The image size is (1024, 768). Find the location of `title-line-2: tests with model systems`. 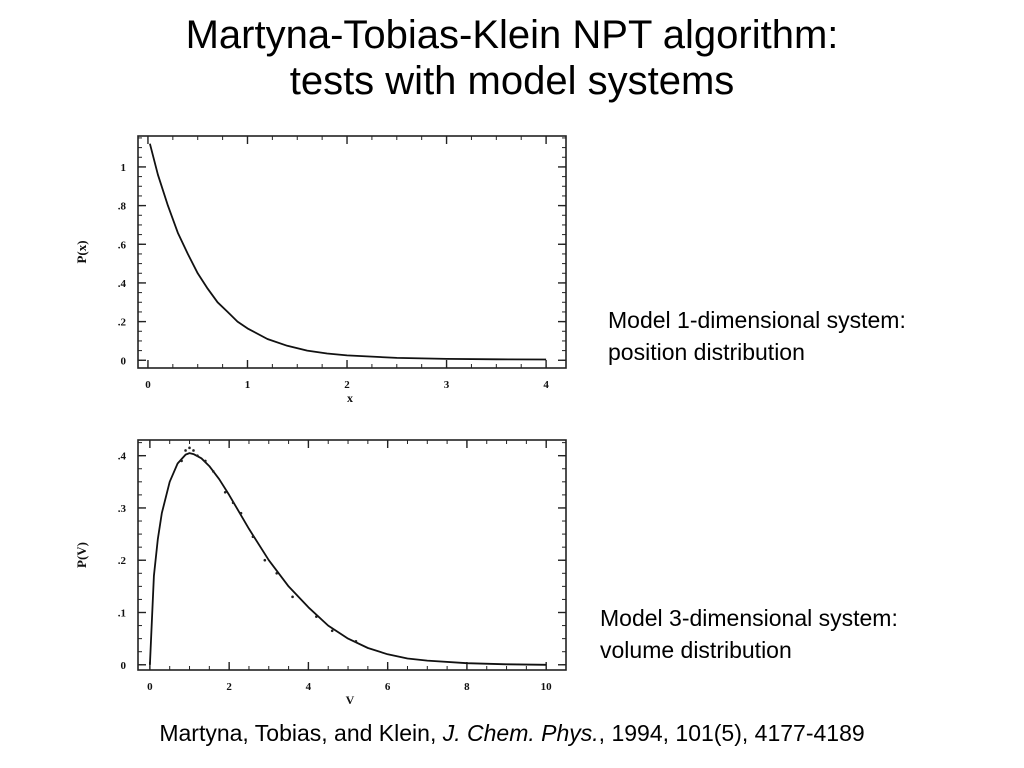

title-line-2: tests with model systems is located at coordinates (512, 81).